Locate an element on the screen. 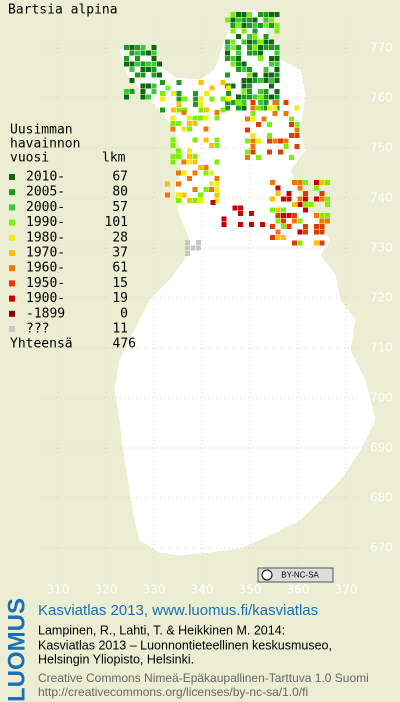 This screenshot has width=400, height=702. legend-label: 2010- is located at coordinates (45, 177).